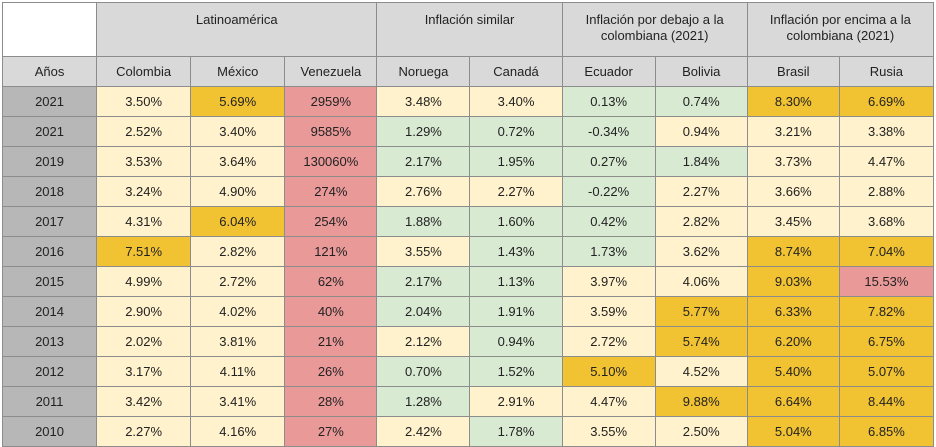  I want to click on value-cell: 62%, so click(331, 281).